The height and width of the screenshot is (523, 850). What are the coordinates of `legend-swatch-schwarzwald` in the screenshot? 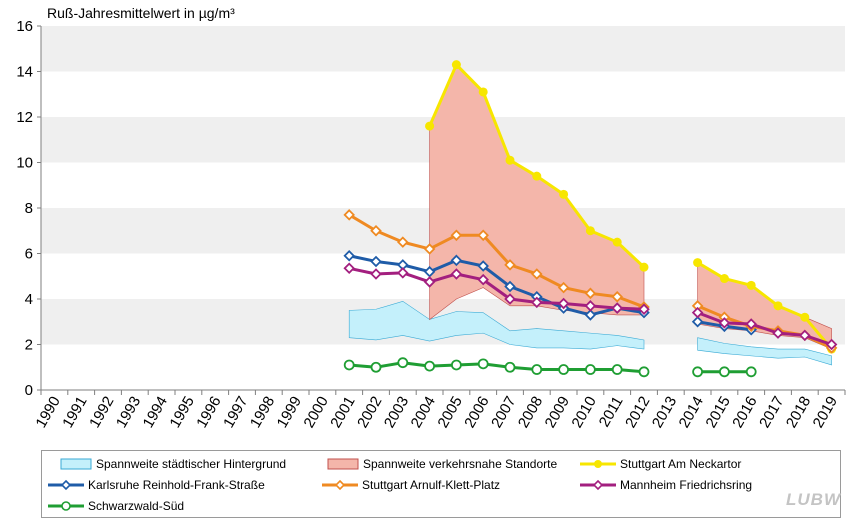 It's located at (66, 506).